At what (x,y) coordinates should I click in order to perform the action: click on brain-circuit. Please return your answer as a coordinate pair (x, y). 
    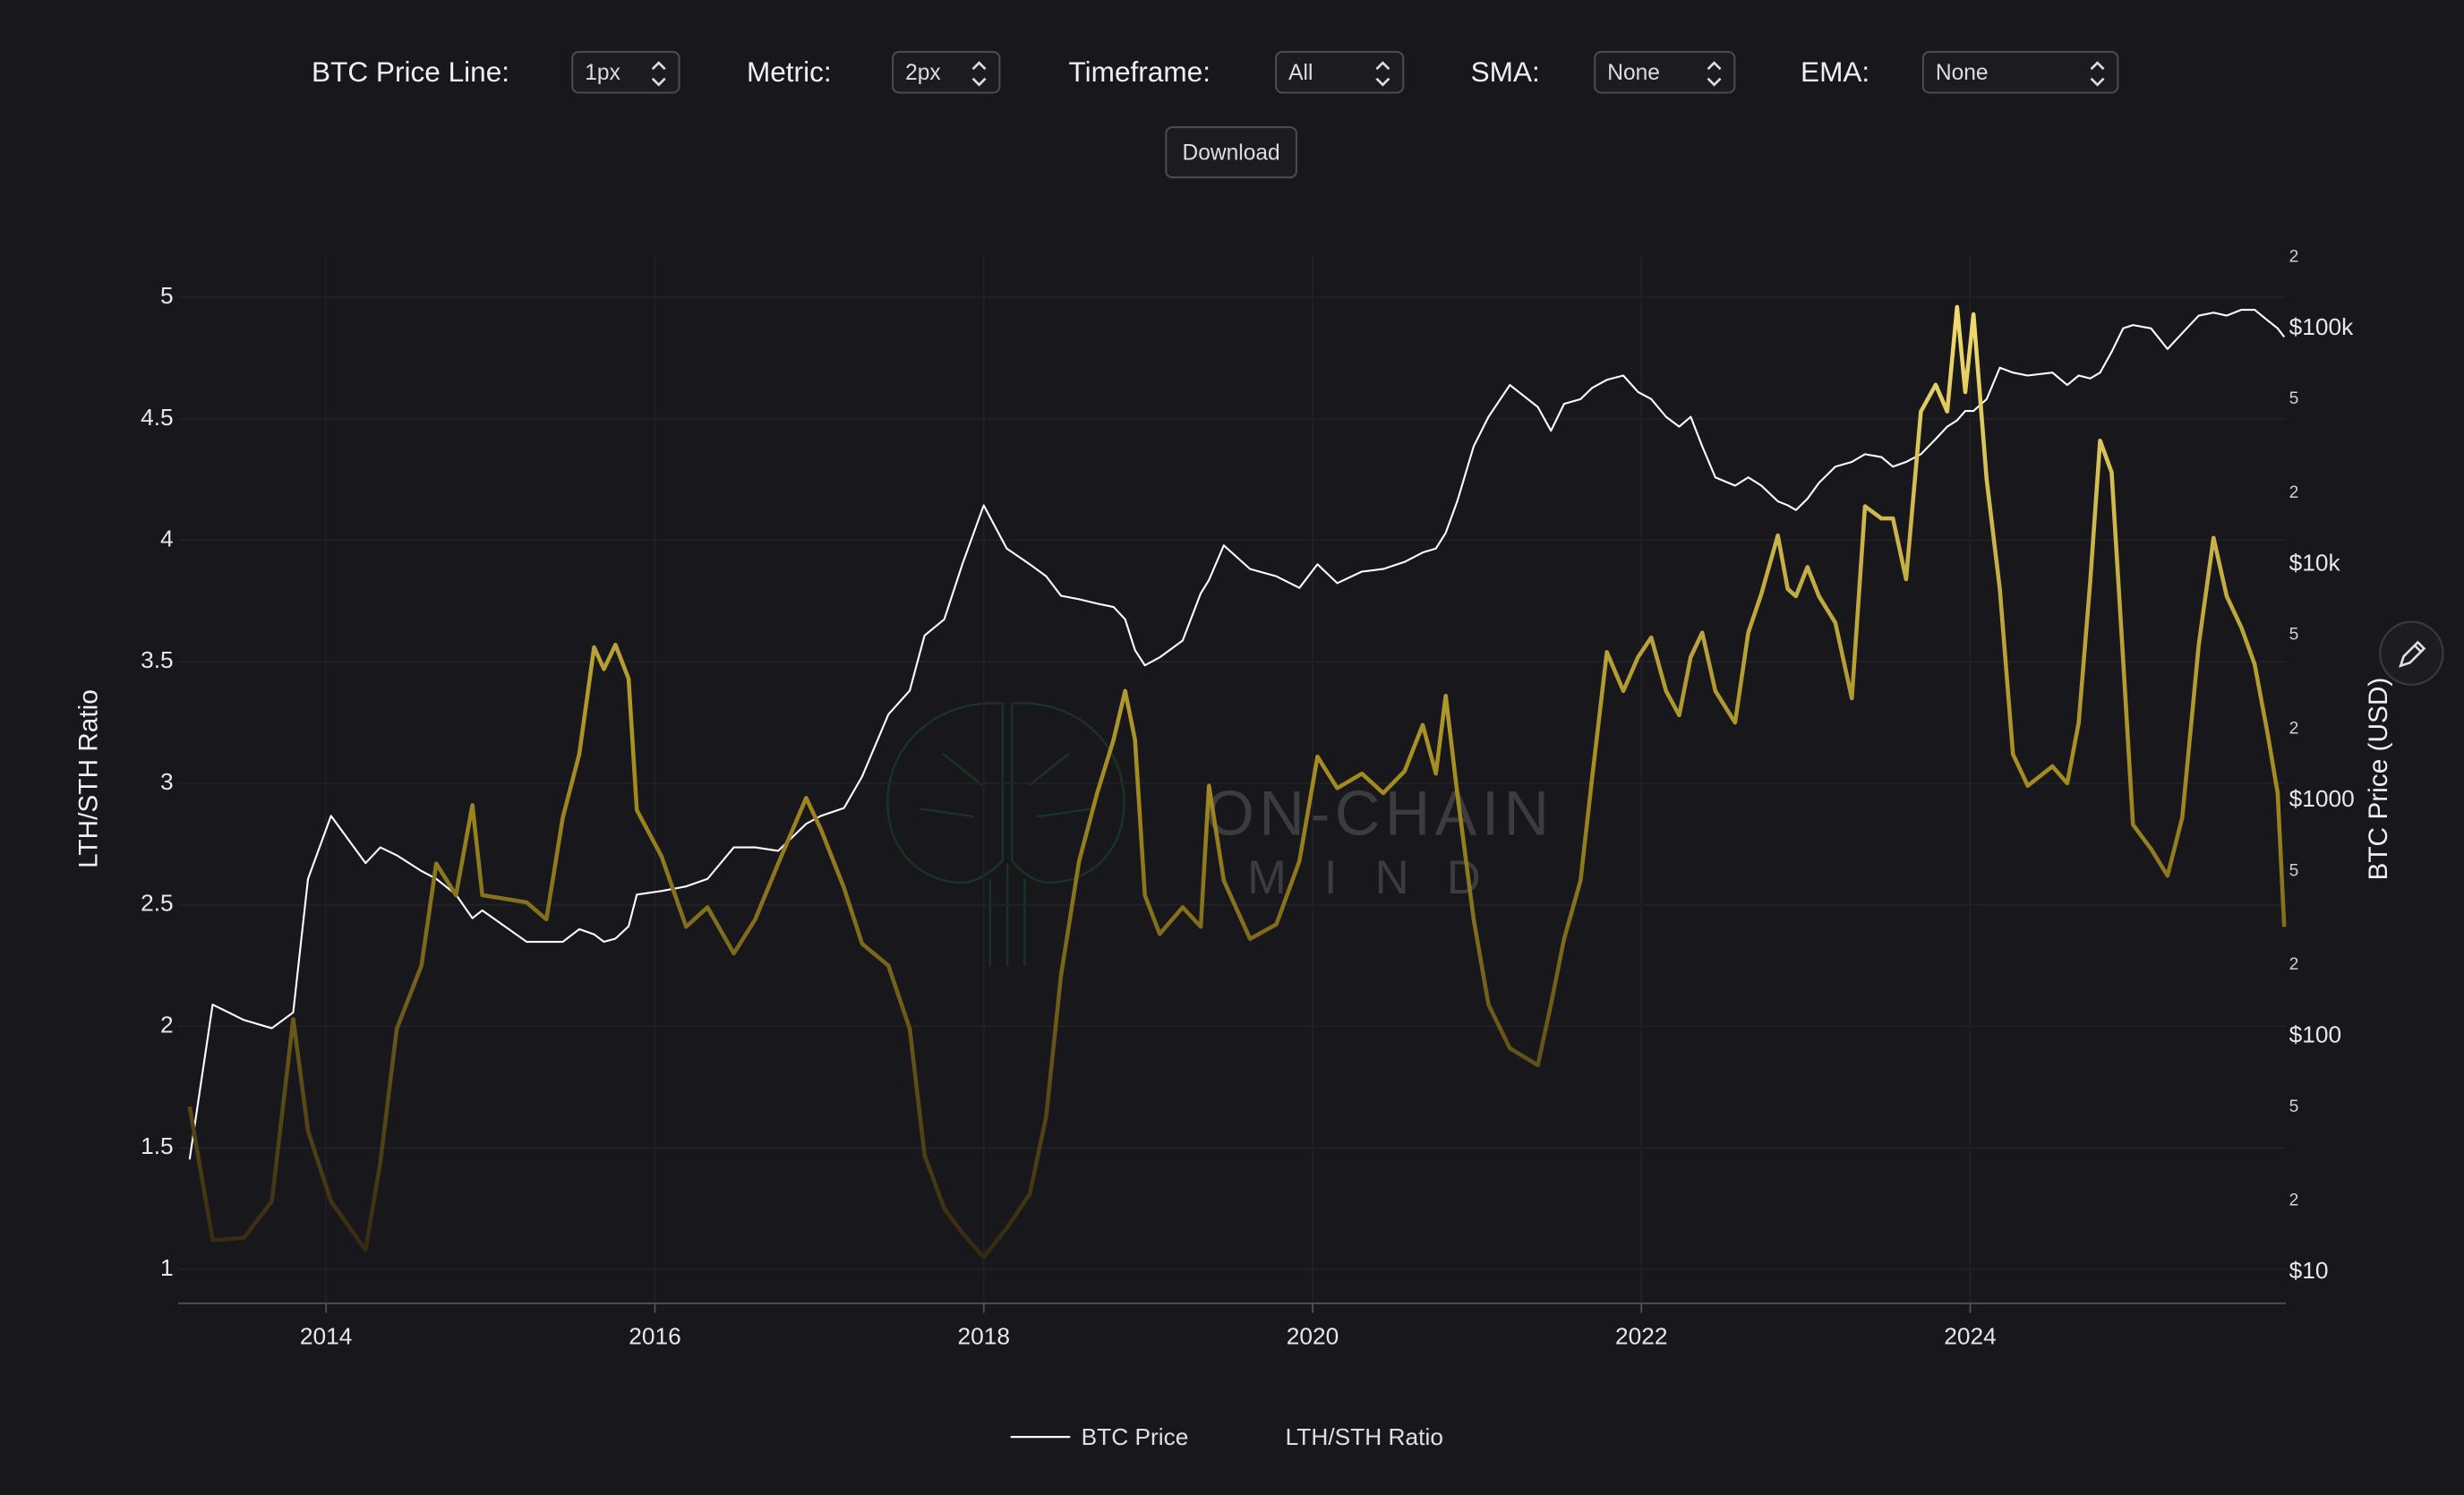
    Looking at the image, I should click on (1006, 859).